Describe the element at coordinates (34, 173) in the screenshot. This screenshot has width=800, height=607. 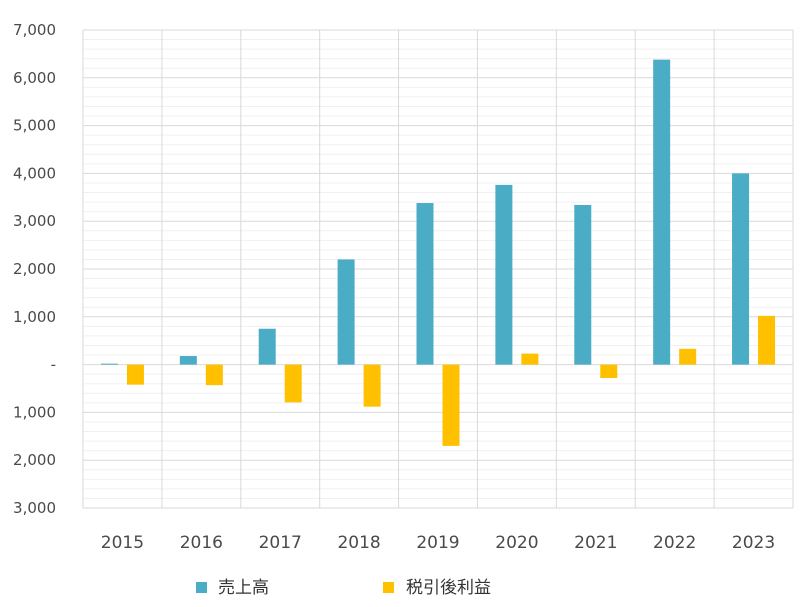
I see `y-tick-label: 4,000` at that location.